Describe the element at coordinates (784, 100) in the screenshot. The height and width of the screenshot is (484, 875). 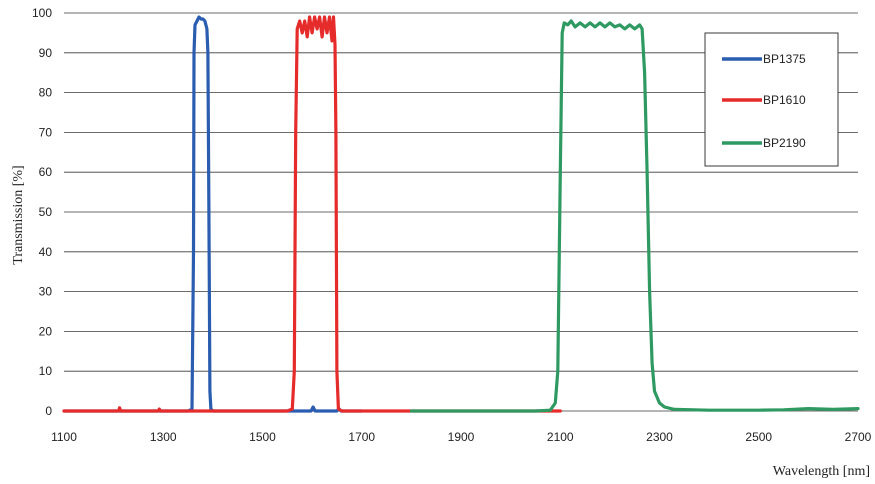
I see `legend-label-bp1610: BP1610` at that location.